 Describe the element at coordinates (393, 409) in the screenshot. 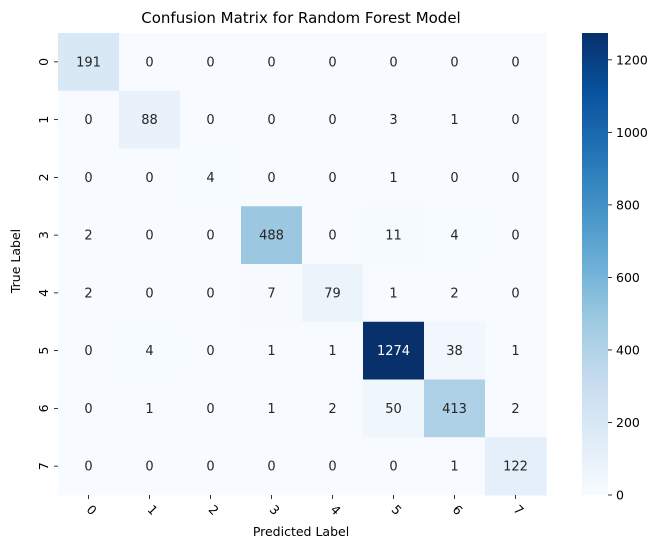

I see `cell-value-label: 50` at that location.